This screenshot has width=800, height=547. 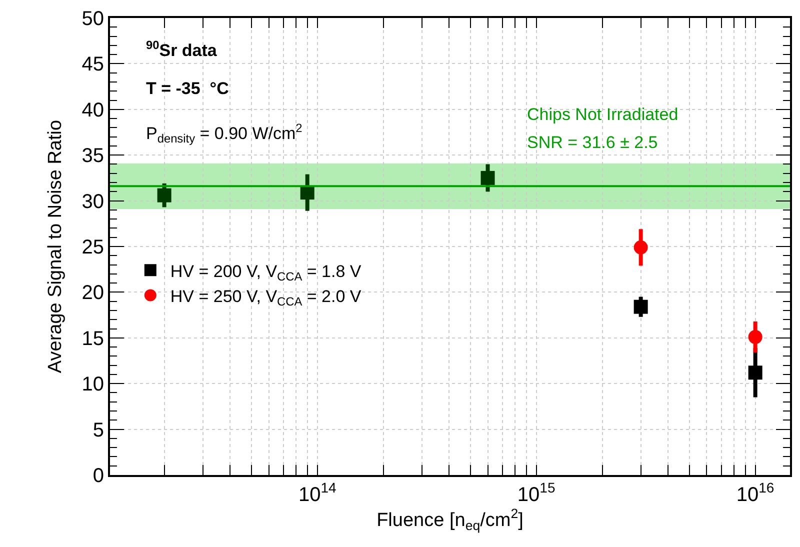 What do you see at coordinates (93, 65) in the screenshot?
I see `y-tick-label: 45` at bounding box center [93, 65].